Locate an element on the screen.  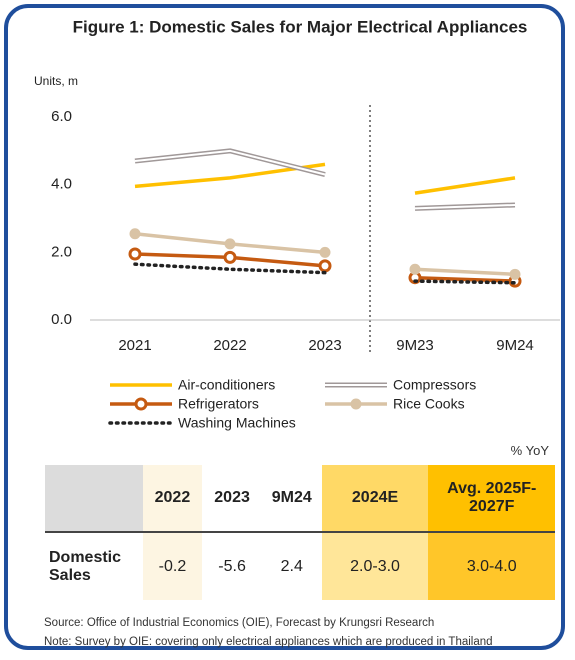
table-header-row: 2022 2023 9M24 2024E Avg. 2025F-2027F is located at coordinates (300, 499).